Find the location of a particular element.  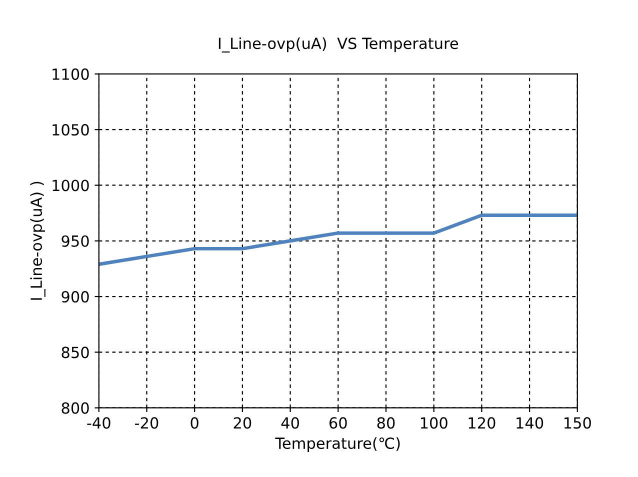

x-tick-label: 100 is located at coordinates (434, 423).